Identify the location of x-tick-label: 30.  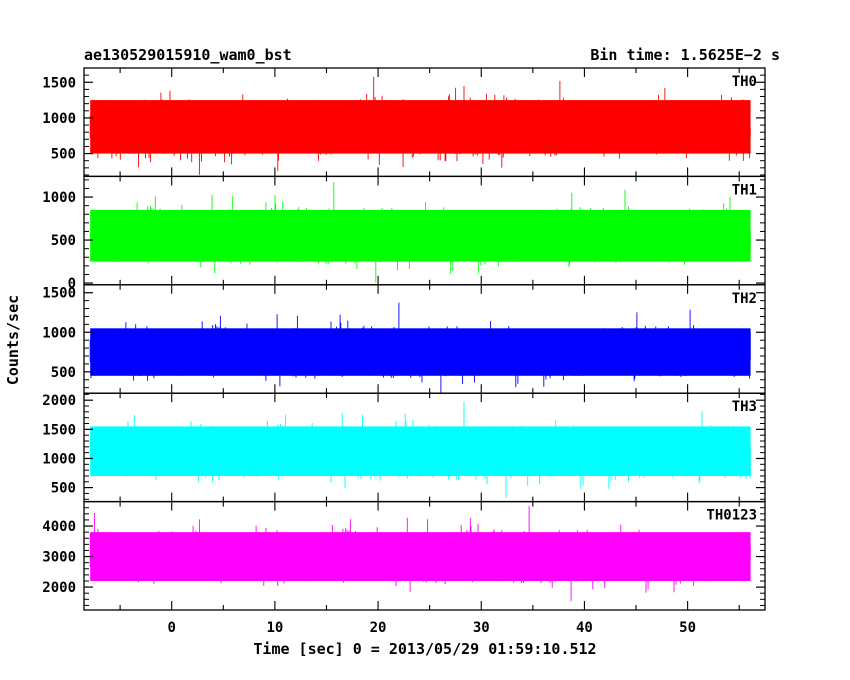
(481, 628).